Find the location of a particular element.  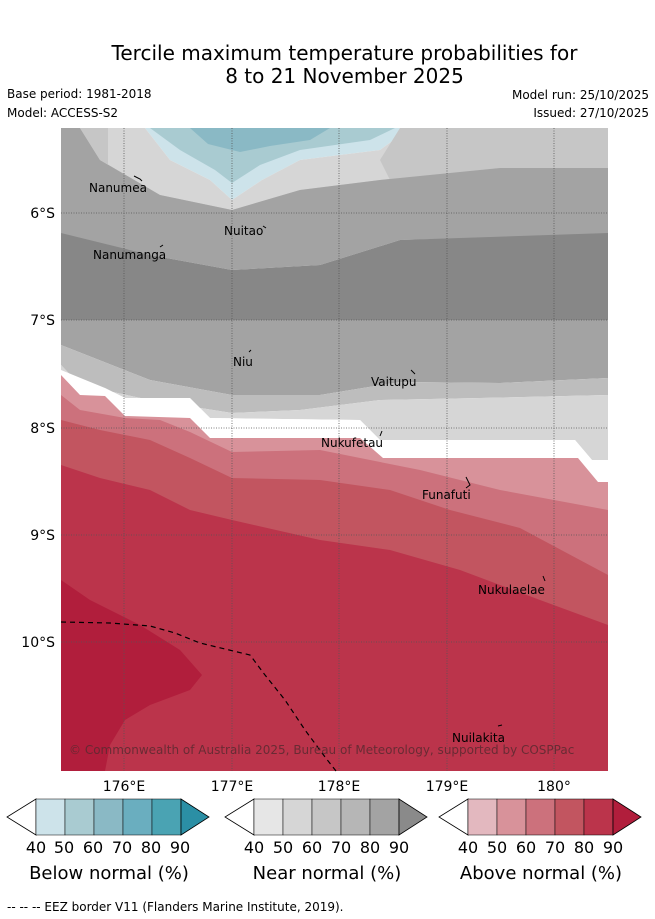

colorbar-below-label: Below normal (%) is located at coordinates (109, 873).